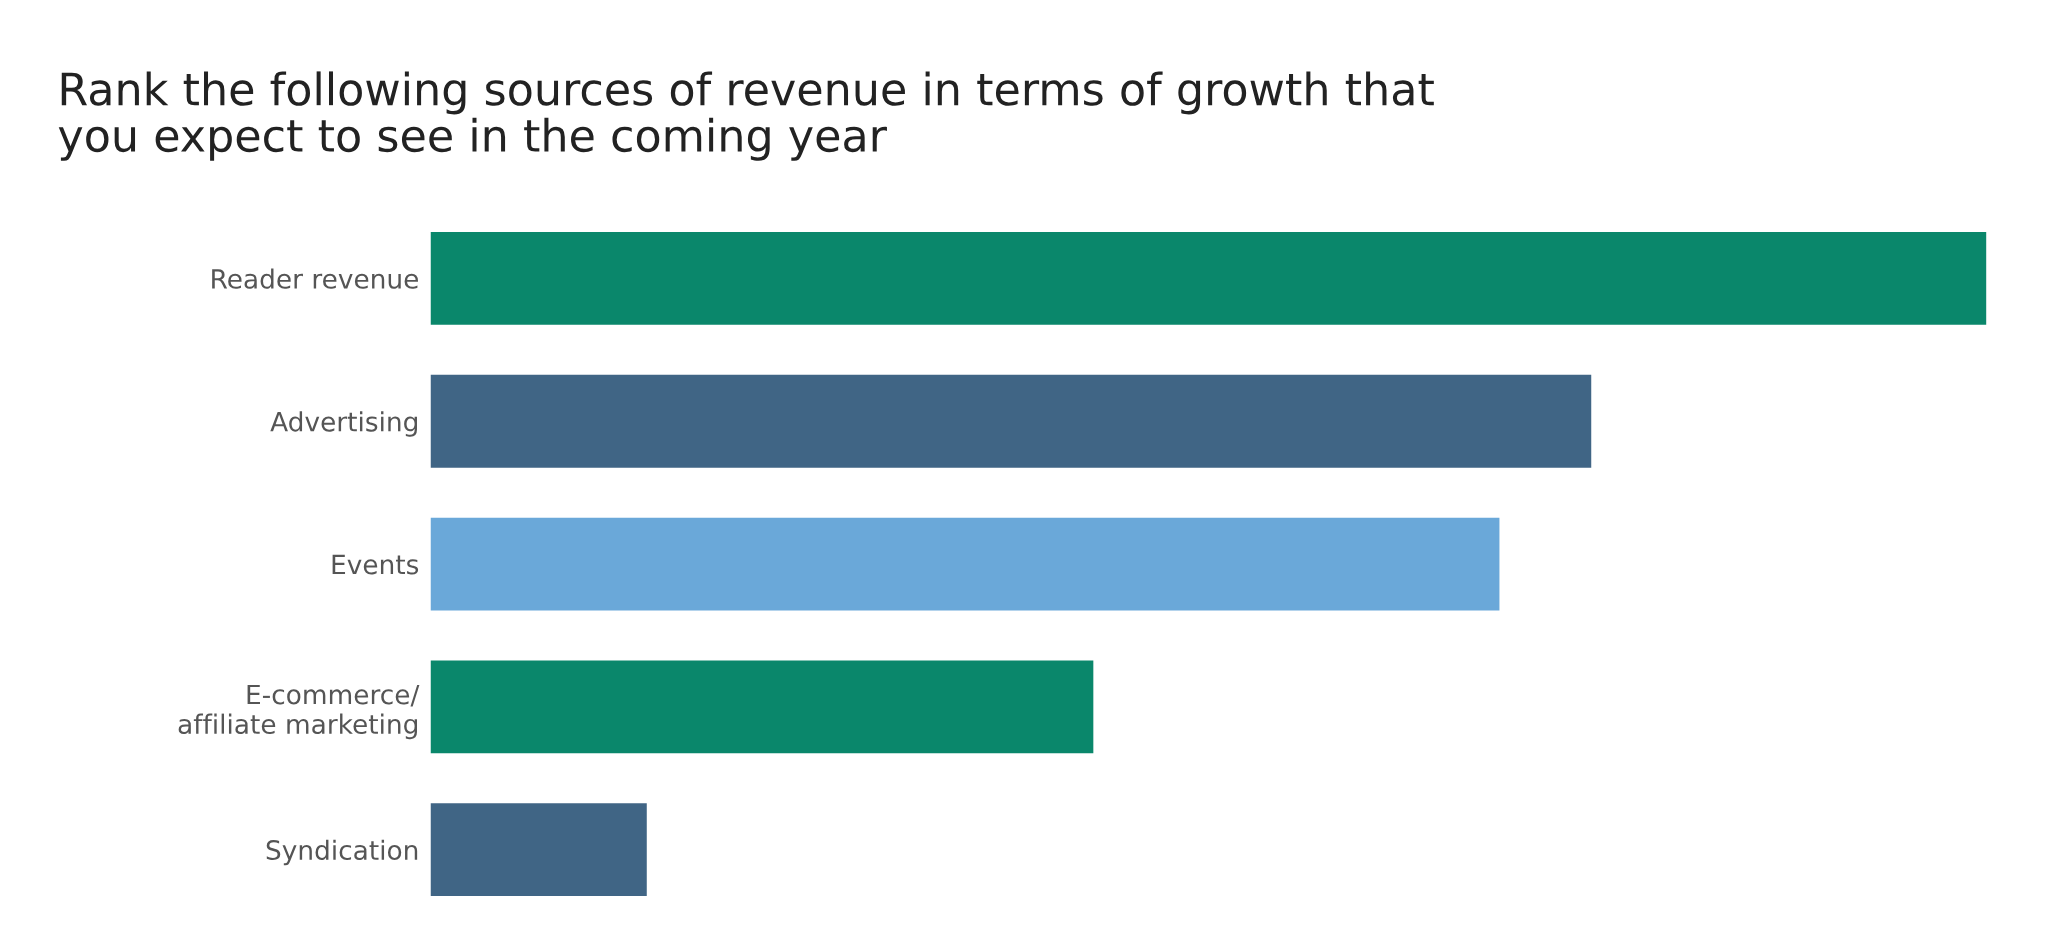 Image resolution: width=2050 pixels, height=952 pixels. I want to click on y-tick-label: Syndication, so click(342, 852).